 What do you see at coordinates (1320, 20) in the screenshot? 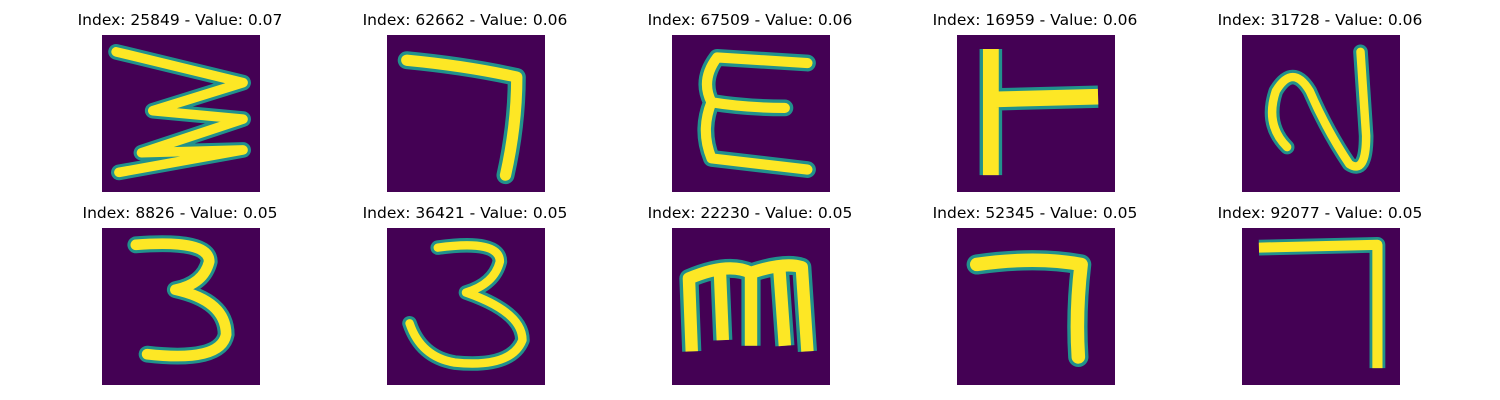
I see `panel-title: Index: 31728 - Value: 0.06` at bounding box center [1320, 20].